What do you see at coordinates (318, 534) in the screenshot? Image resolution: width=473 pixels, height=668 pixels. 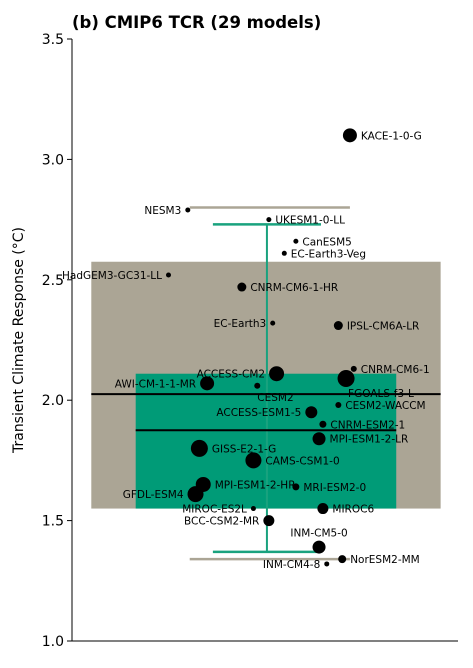 I see `model-label: INM-CM5-0` at bounding box center [318, 534].